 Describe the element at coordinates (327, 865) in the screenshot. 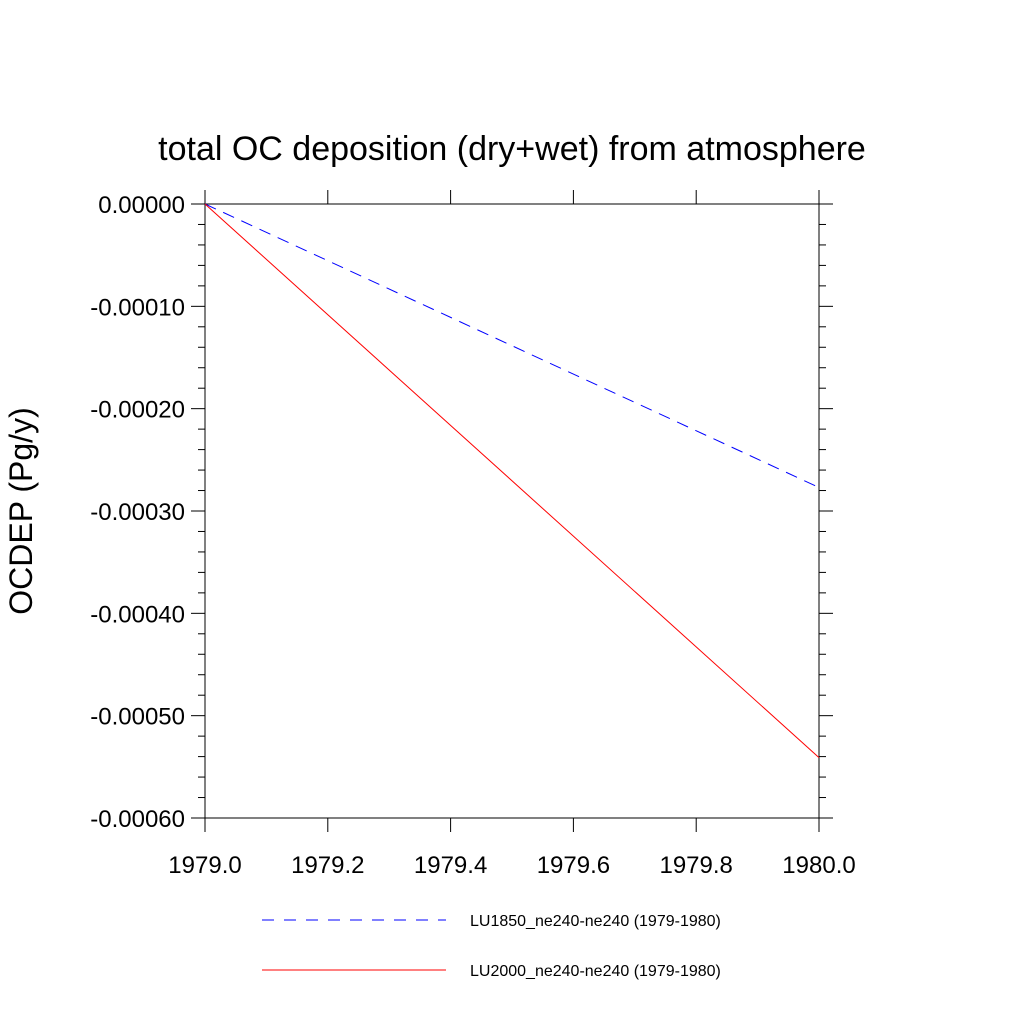

I see `x-tick-label: 1979.2` at that location.